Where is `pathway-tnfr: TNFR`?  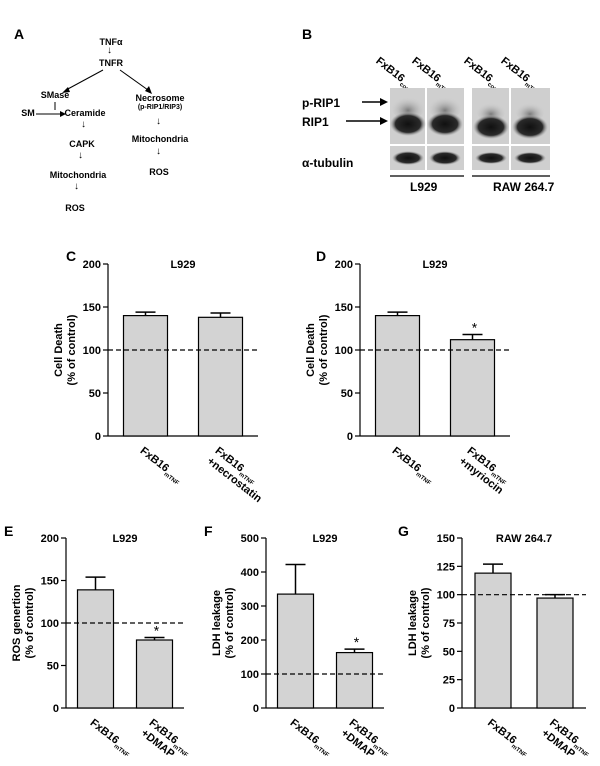
pathway-tnfr: TNFR is located at coordinates (111, 63).